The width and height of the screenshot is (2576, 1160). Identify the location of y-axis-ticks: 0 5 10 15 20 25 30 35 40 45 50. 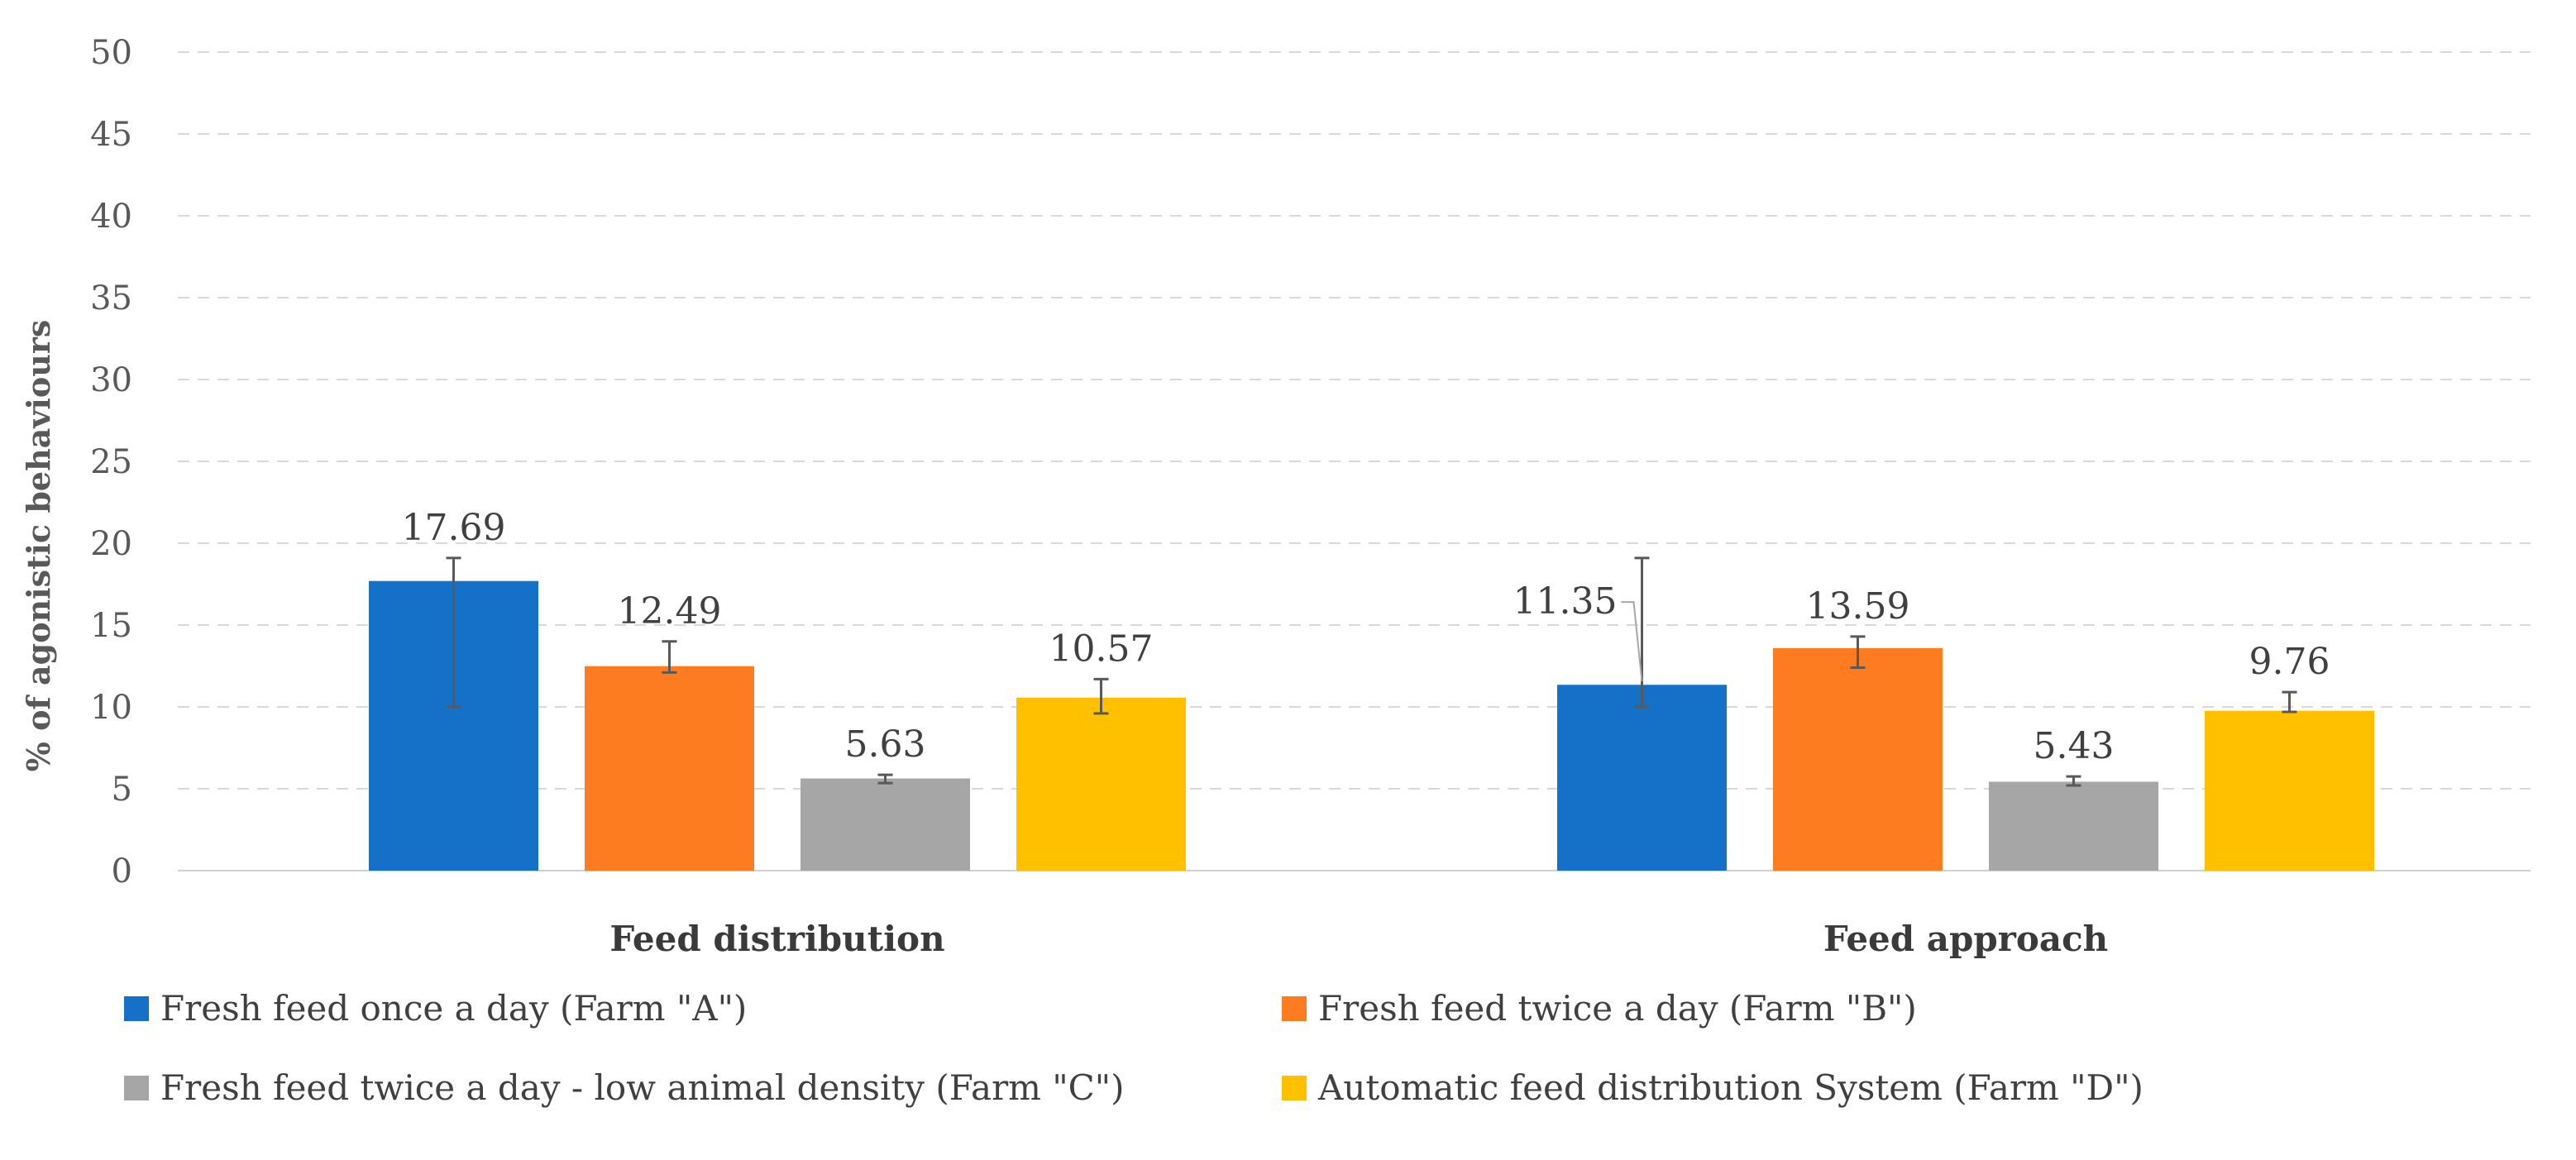
(111, 462).